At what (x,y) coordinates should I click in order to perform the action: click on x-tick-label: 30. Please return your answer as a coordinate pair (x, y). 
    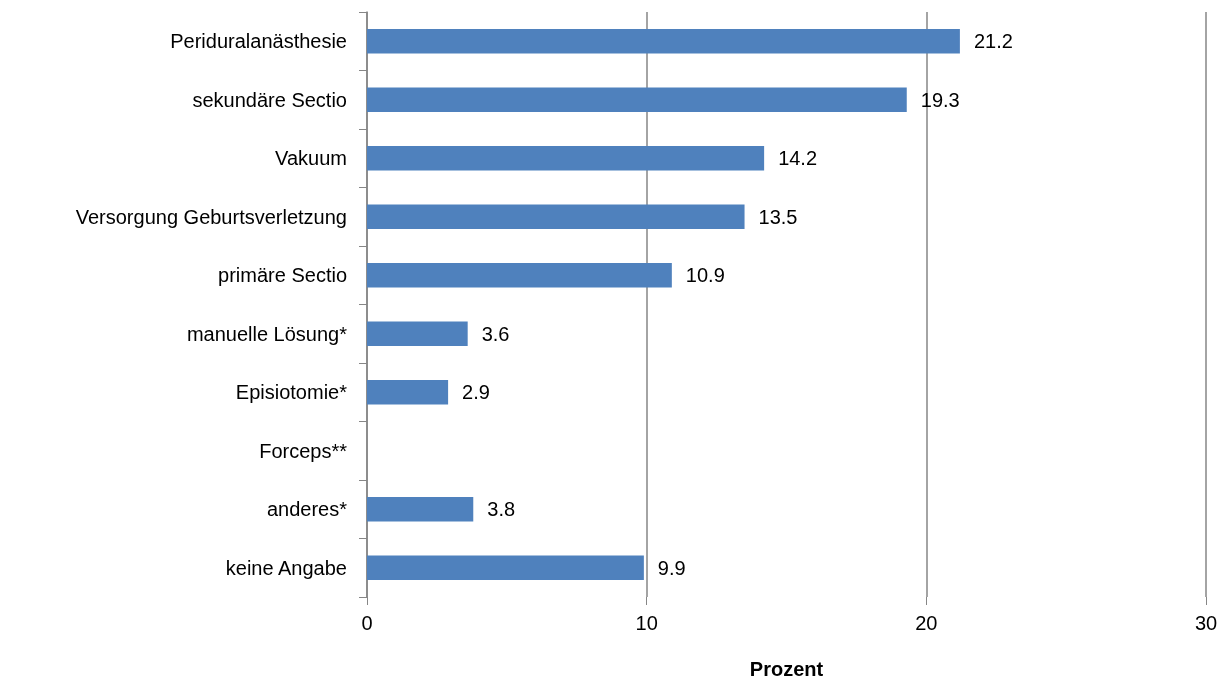
    Looking at the image, I should click on (1206, 623).